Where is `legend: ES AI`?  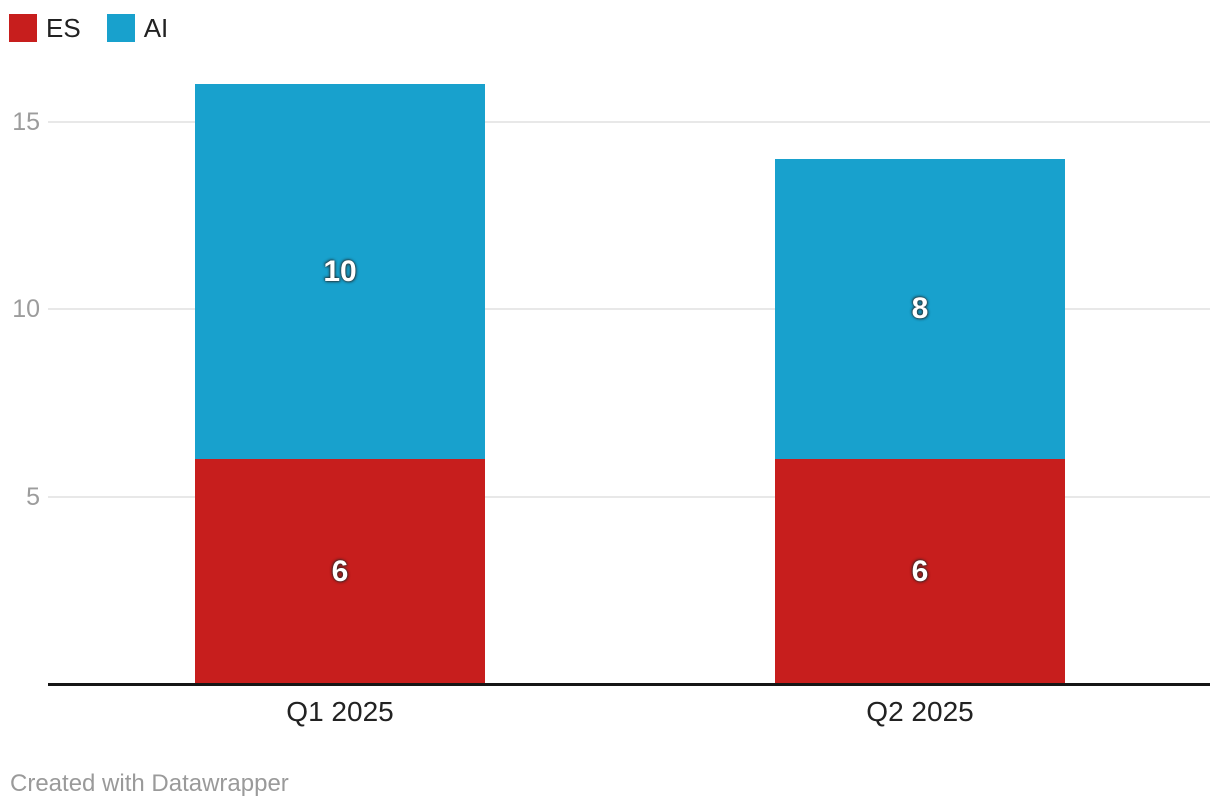 legend: ES AI is located at coordinates (101, 28).